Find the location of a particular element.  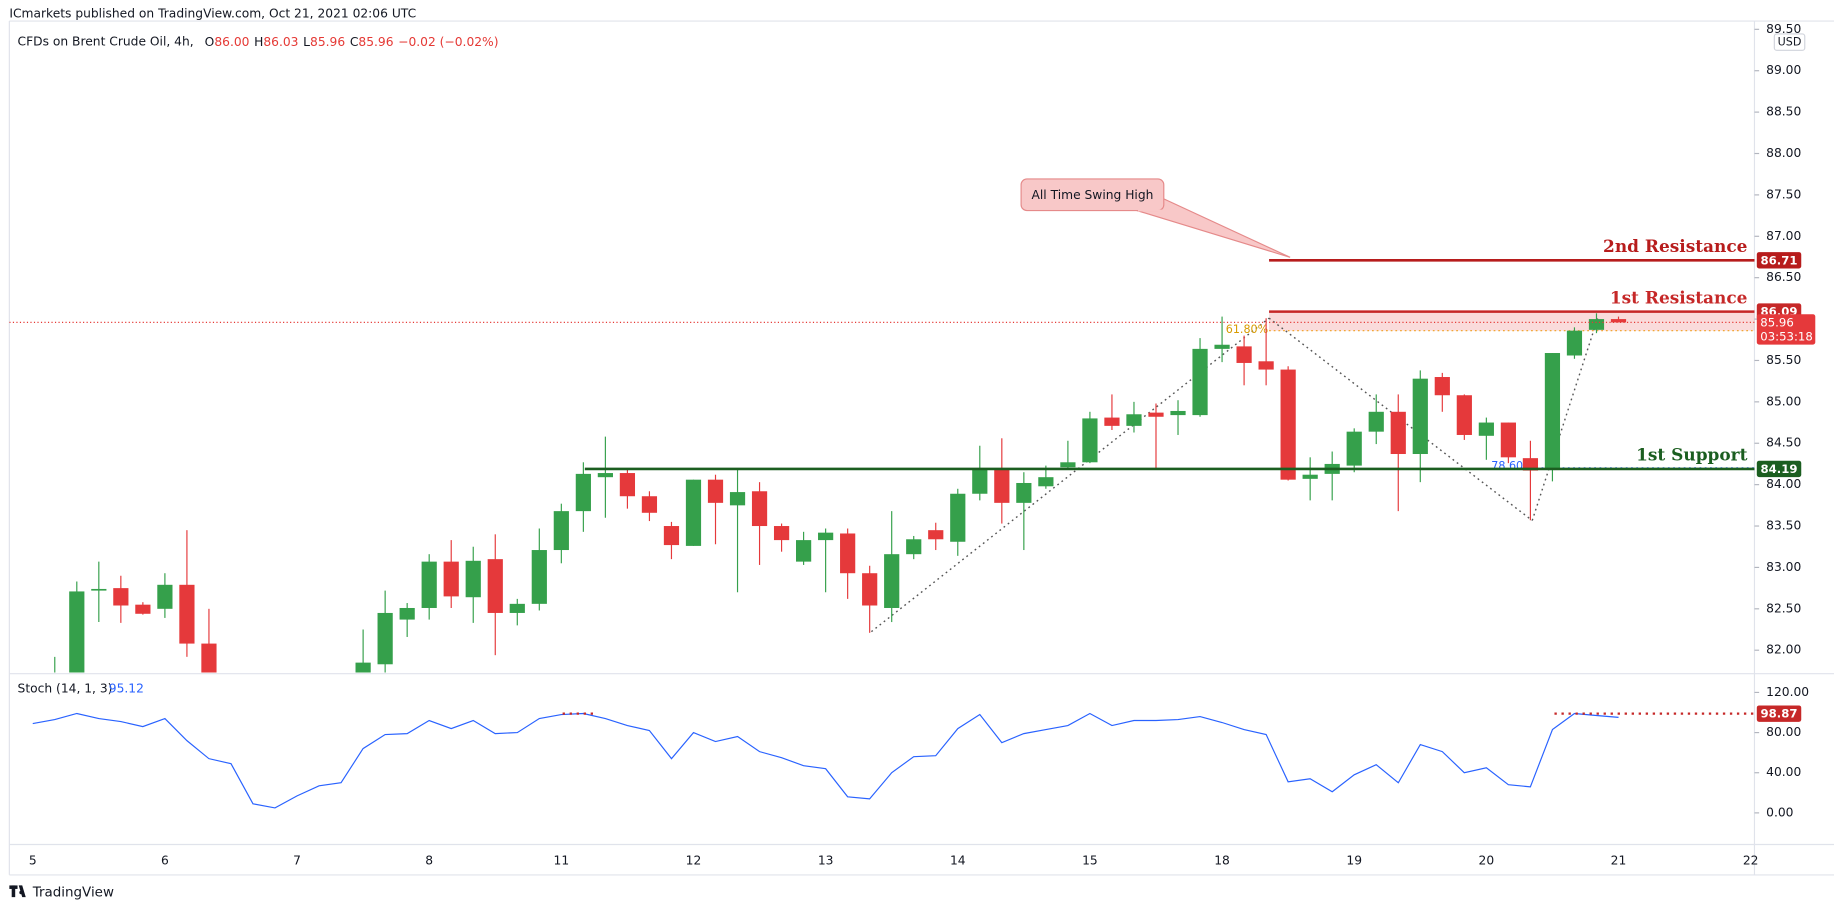

y-tick-label: 87.50 is located at coordinates (1783, 194).